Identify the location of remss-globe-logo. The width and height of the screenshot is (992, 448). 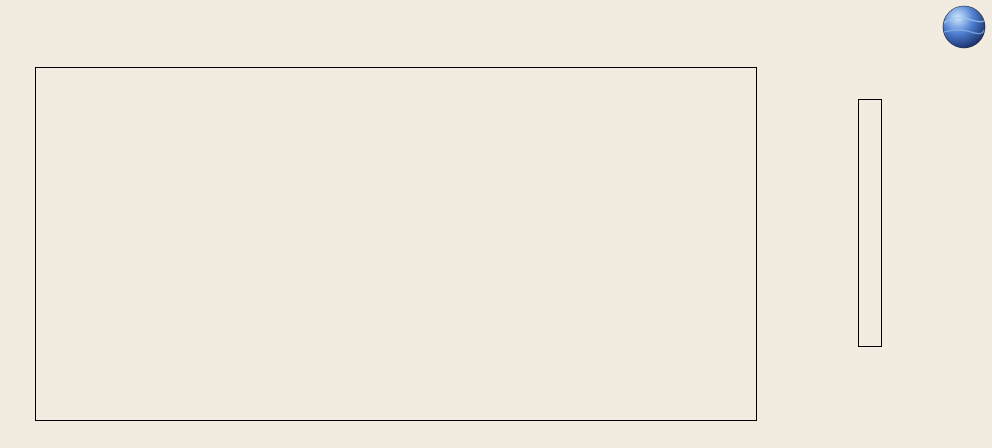
(964, 27).